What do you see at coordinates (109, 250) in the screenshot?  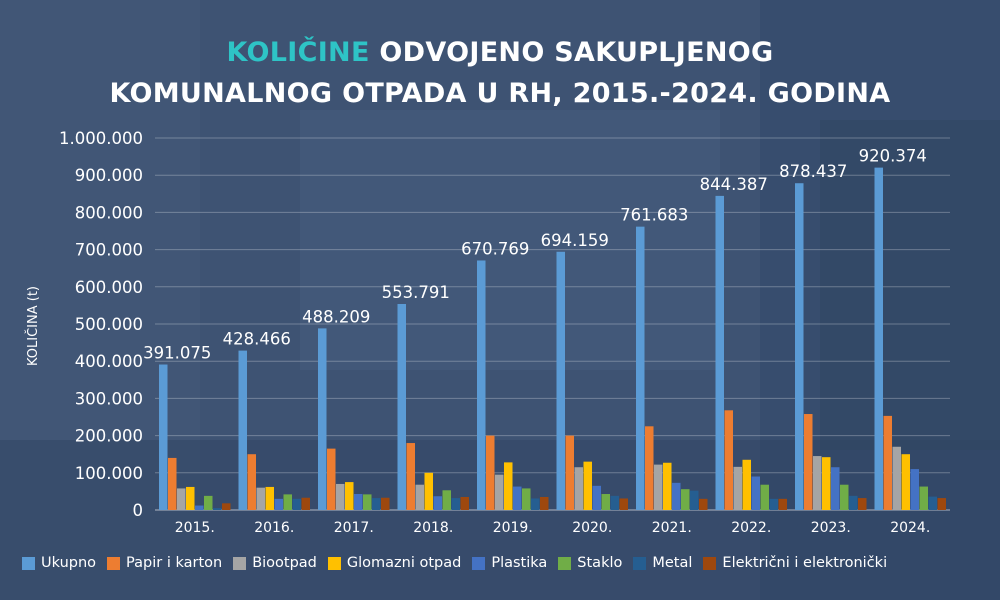 I see `y-tick-label: 700.000` at bounding box center [109, 250].